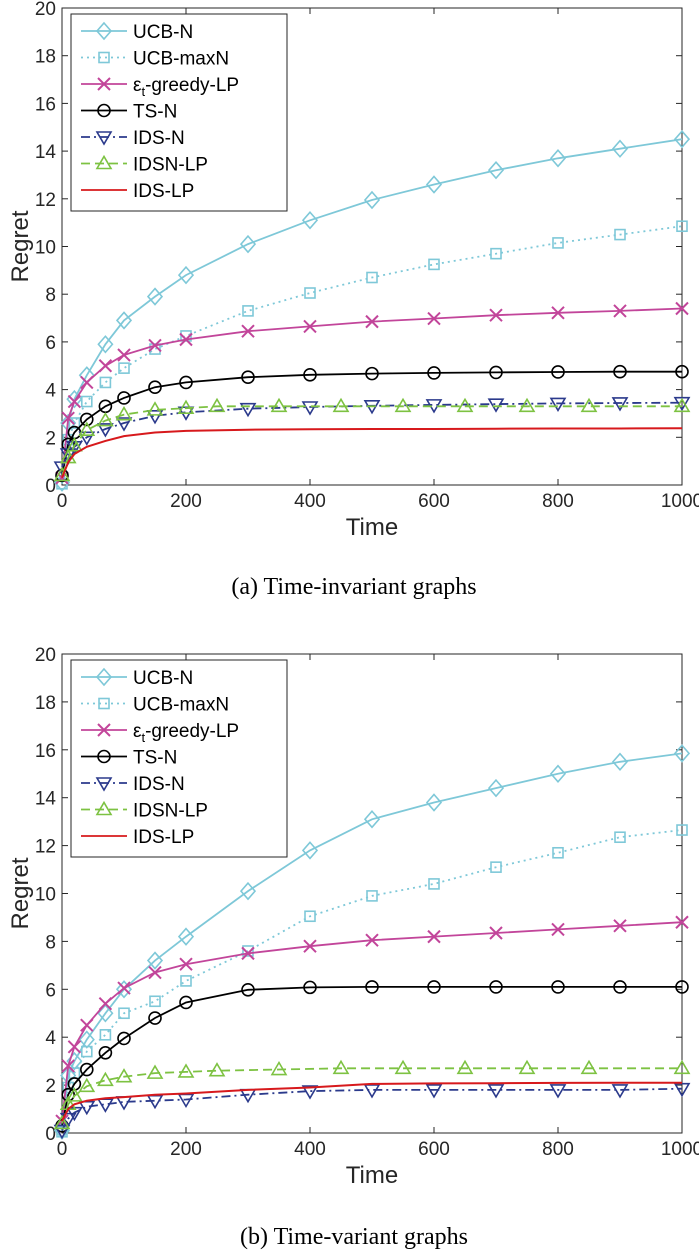 This screenshot has width=699, height=1253. I want to click on series-idsn-lp, so click(372, 439).